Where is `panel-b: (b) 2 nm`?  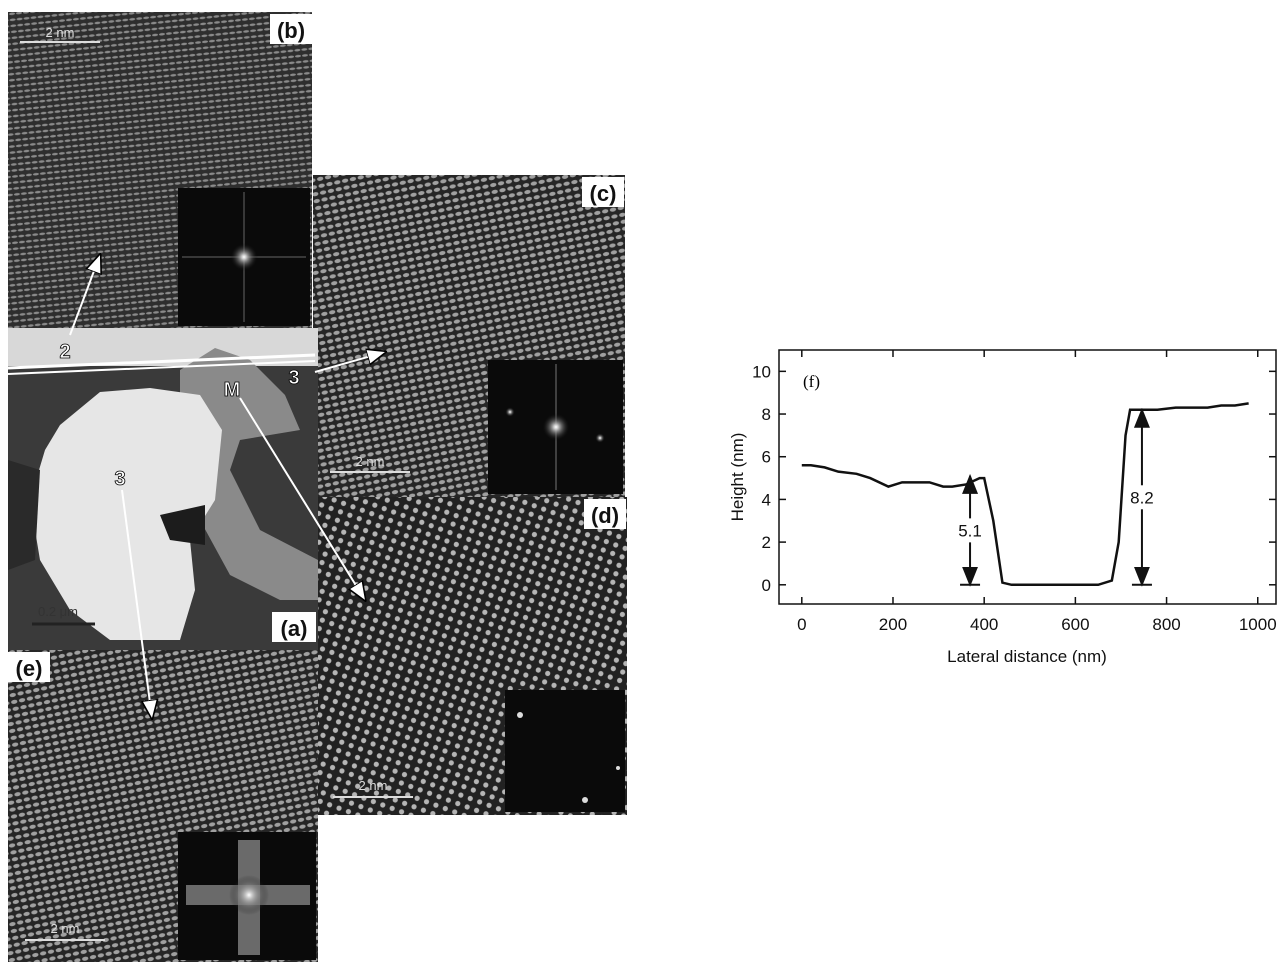
panel-b: (b) 2 nm is located at coordinates (160, 170).